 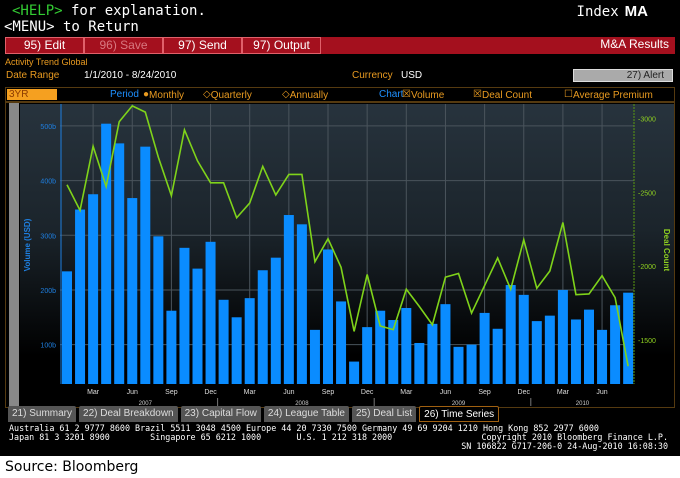 What do you see at coordinates (128, 414) in the screenshot?
I see `tab-deal-breakdown: 22) Deal Breakdown` at bounding box center [128, 414].